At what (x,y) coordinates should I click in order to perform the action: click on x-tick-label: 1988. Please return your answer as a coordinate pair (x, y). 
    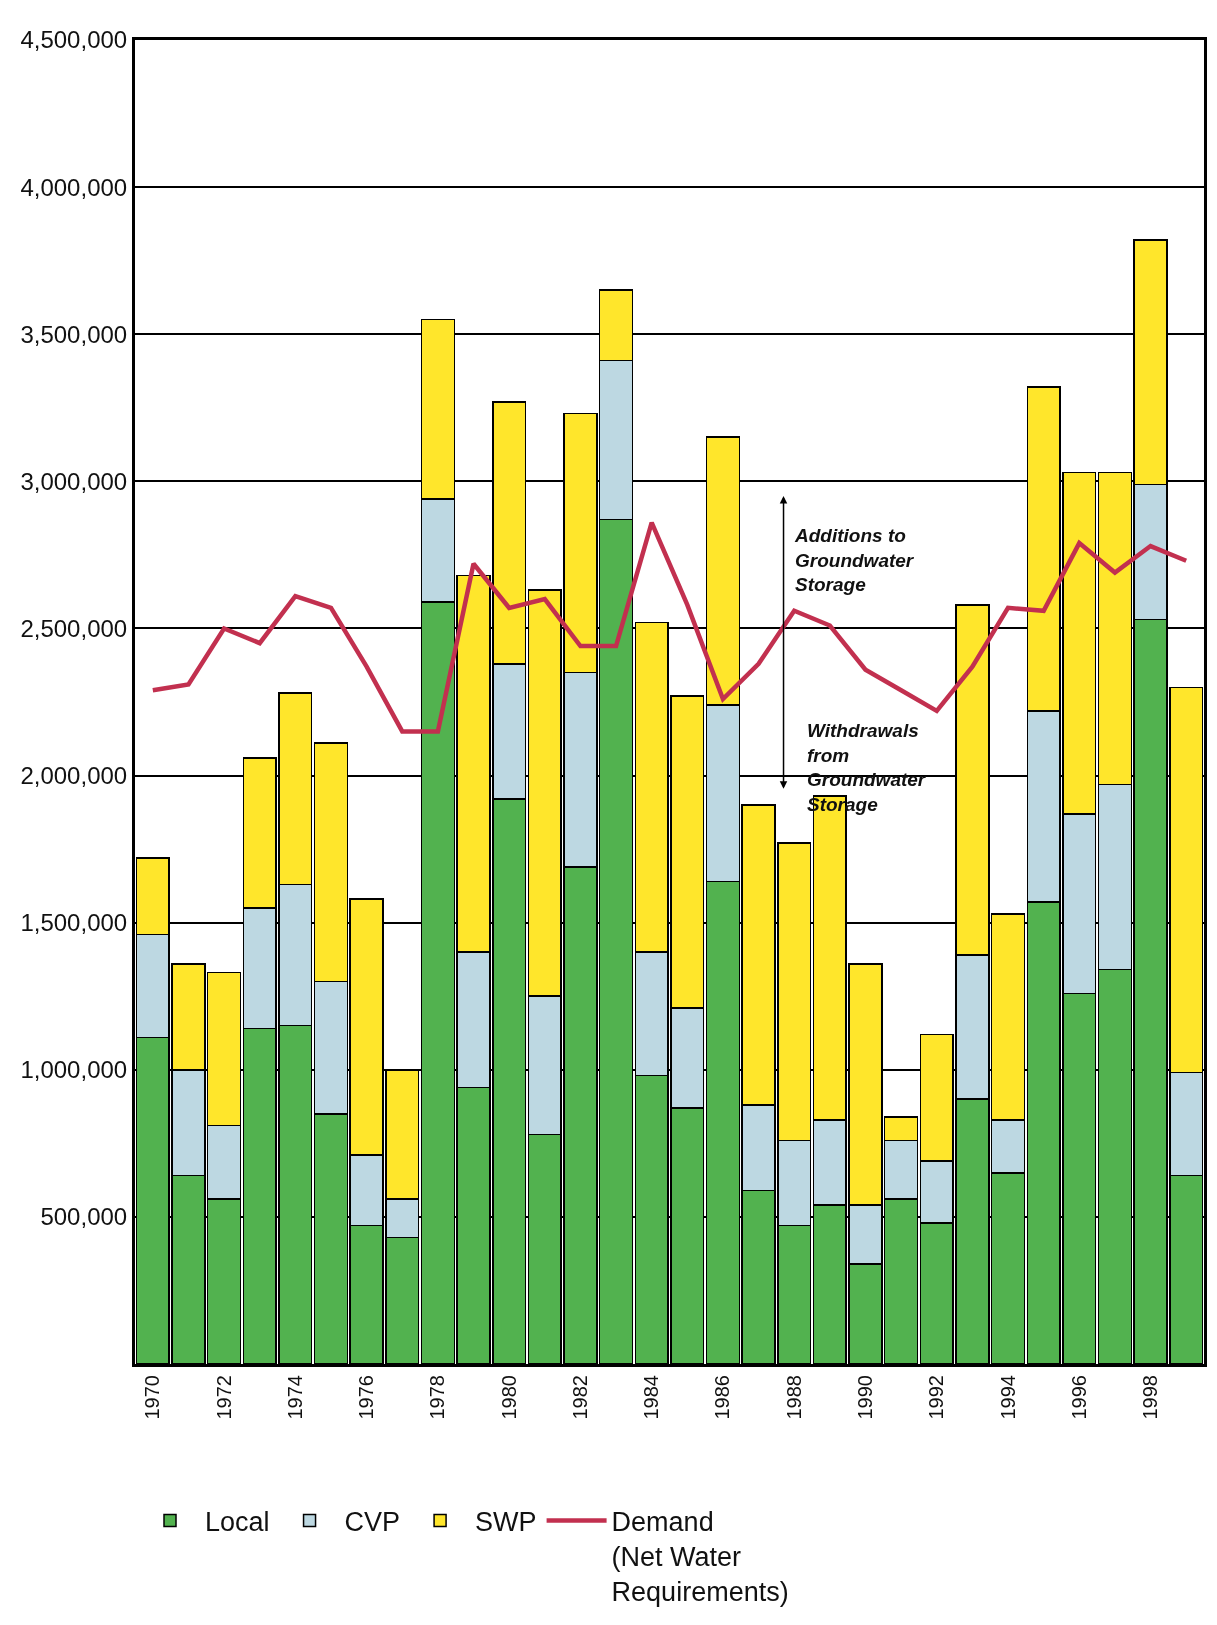
    Looking at the image, I should click on (793, 1397).